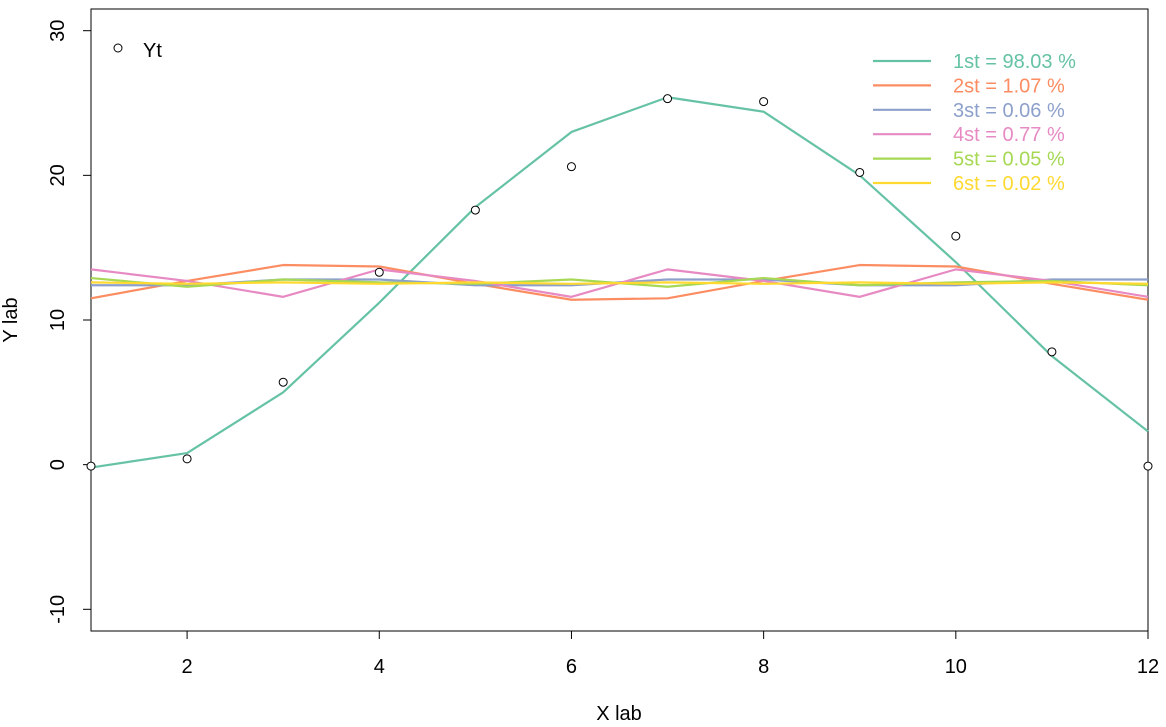 The image size is (1166, 727). Describe the element at coordinates (1009, 135) in the screenshot. I see `legend-label-4: 4st = 0.77 %` at that location.